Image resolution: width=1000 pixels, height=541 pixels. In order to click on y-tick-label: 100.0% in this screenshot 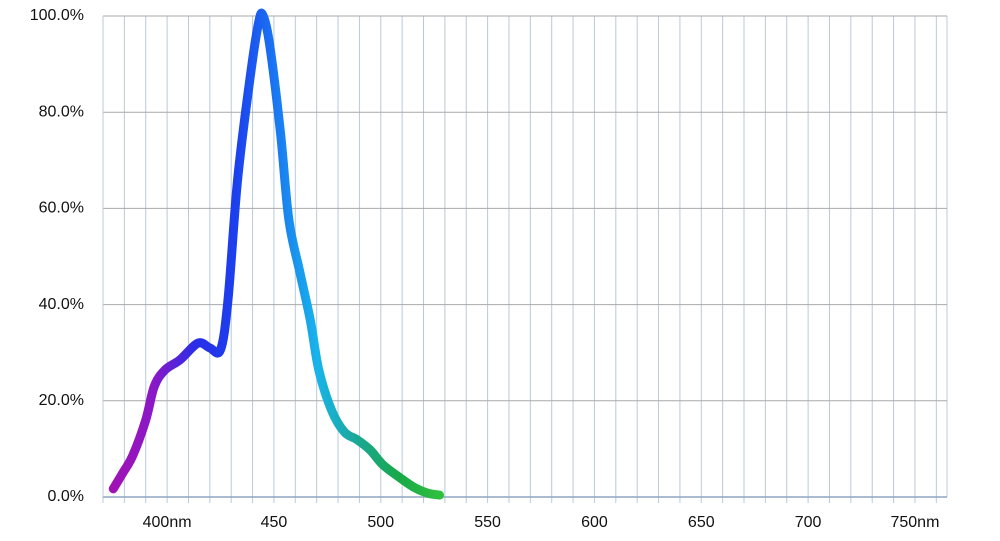, I will do `click(57, 15)`.